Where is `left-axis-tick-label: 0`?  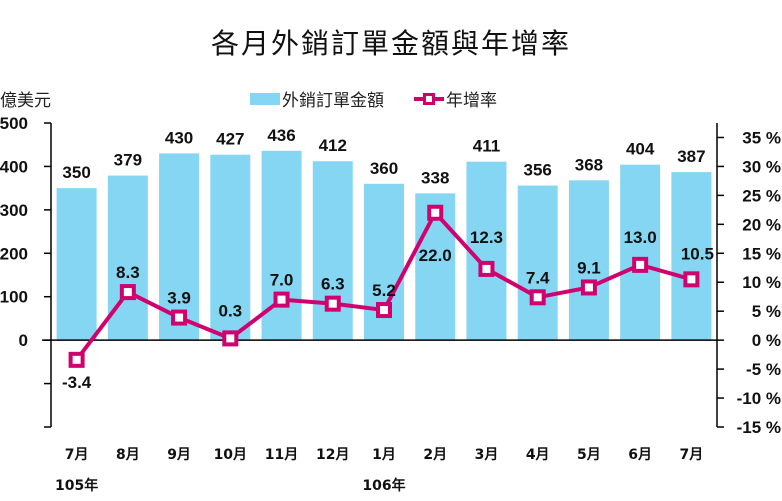 left-axis-tick-label: 0 is located at coordinates (23, 340).